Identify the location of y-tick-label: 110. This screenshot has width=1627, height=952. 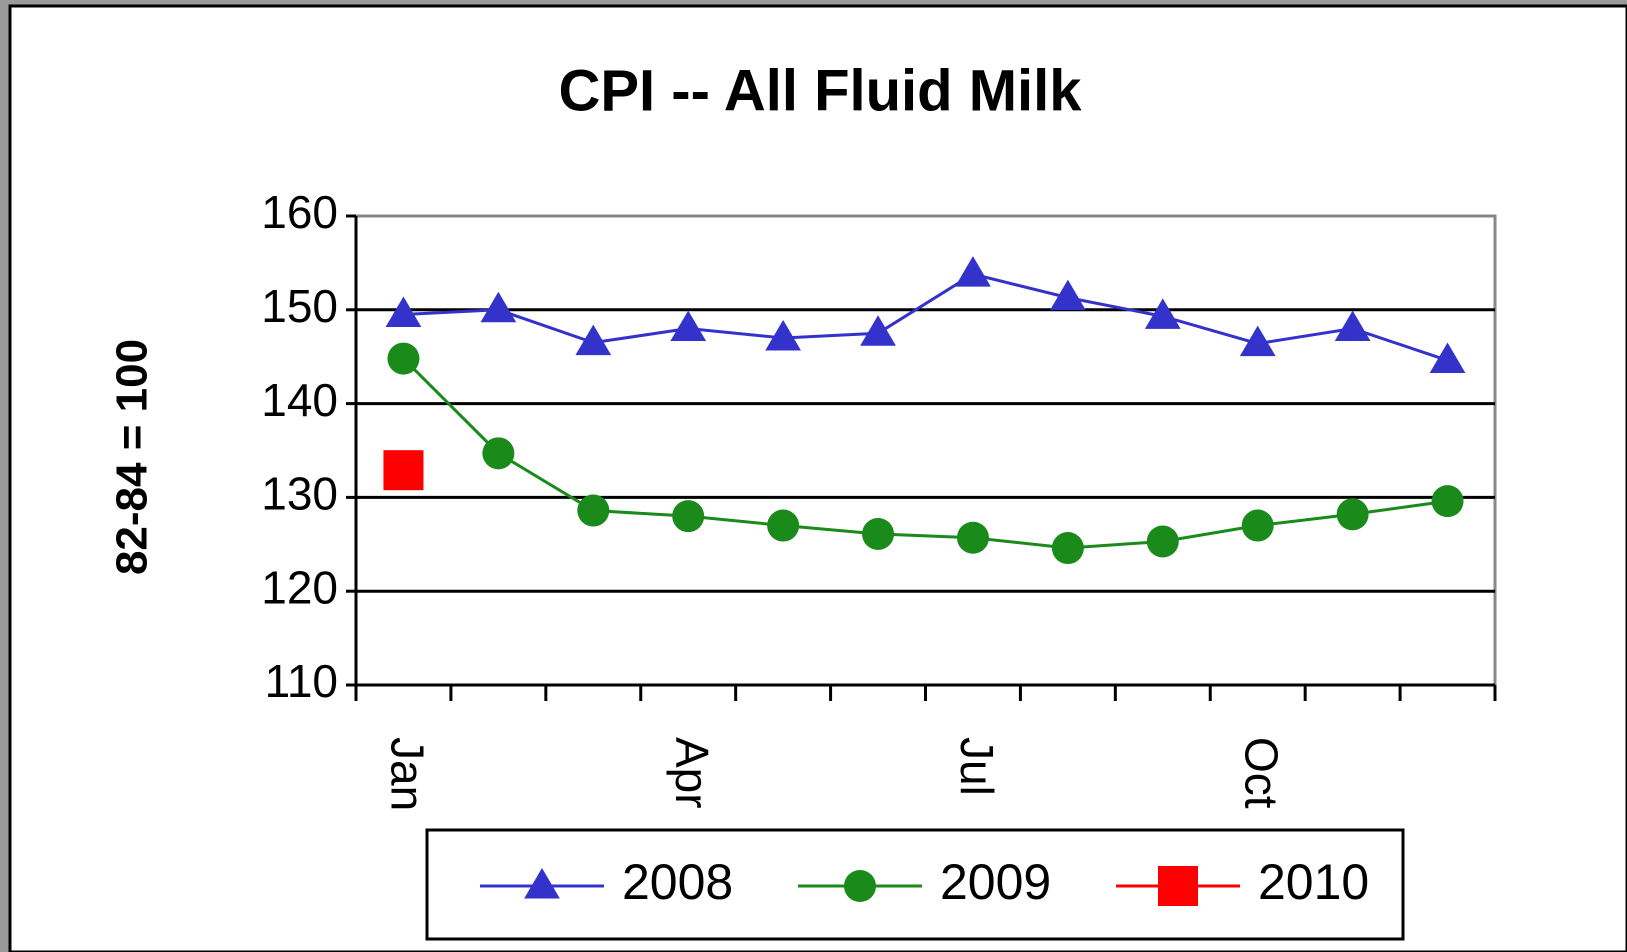
(301, 681).